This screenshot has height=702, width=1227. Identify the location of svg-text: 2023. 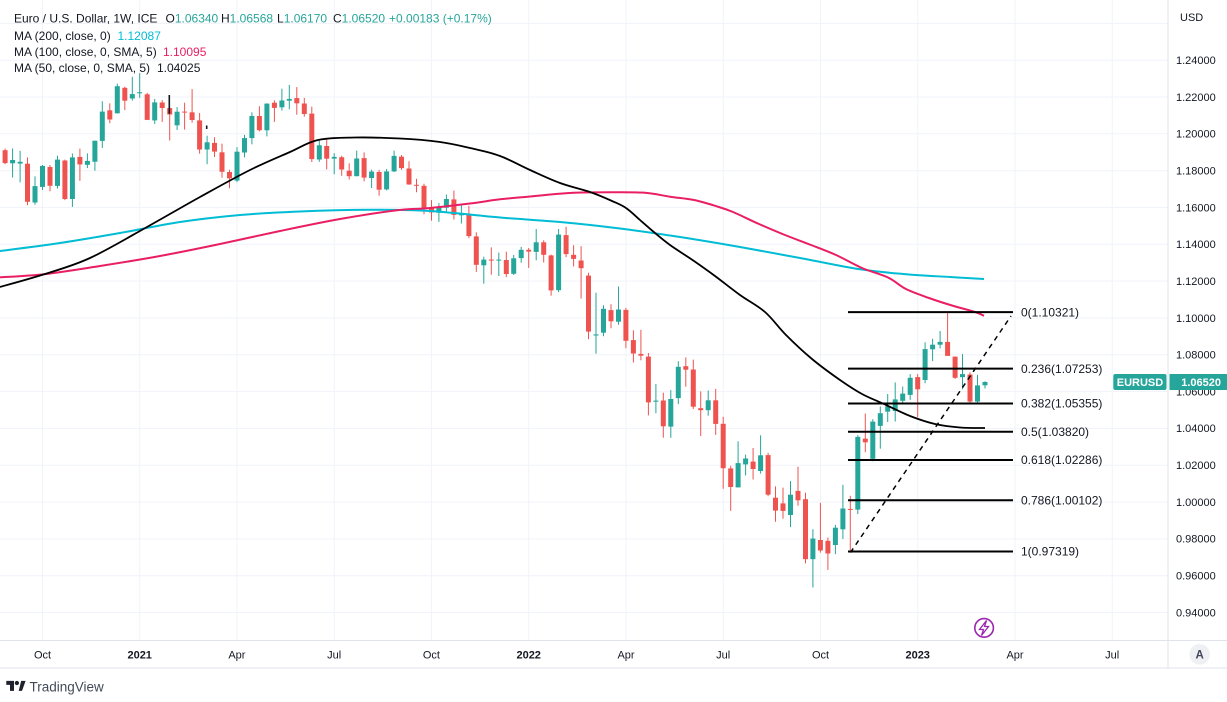
(917, 656).